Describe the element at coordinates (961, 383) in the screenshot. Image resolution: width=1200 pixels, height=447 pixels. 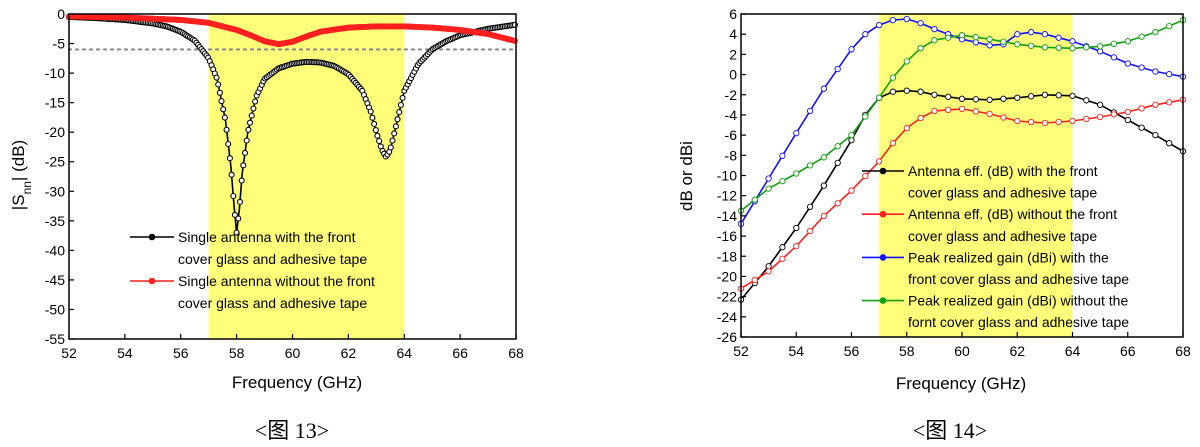
I see `x-axis-label: Frequency (GHz)` at that location.